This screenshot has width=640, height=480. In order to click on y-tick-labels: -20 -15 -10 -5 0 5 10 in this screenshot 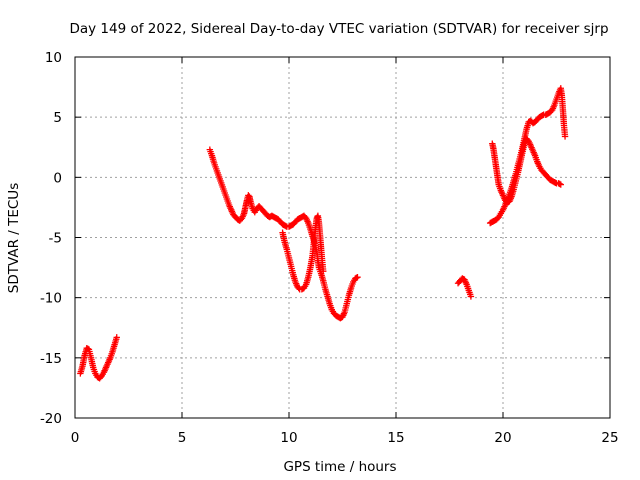, I will do `click(51, 238)`.